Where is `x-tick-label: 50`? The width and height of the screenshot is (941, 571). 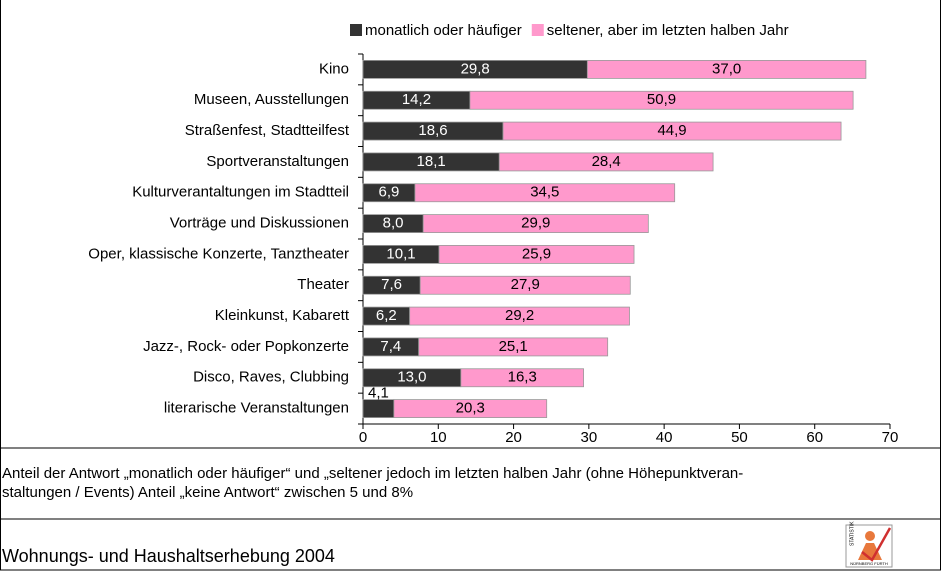 x-tick-label: 50 is located at coordinates (739, 437).